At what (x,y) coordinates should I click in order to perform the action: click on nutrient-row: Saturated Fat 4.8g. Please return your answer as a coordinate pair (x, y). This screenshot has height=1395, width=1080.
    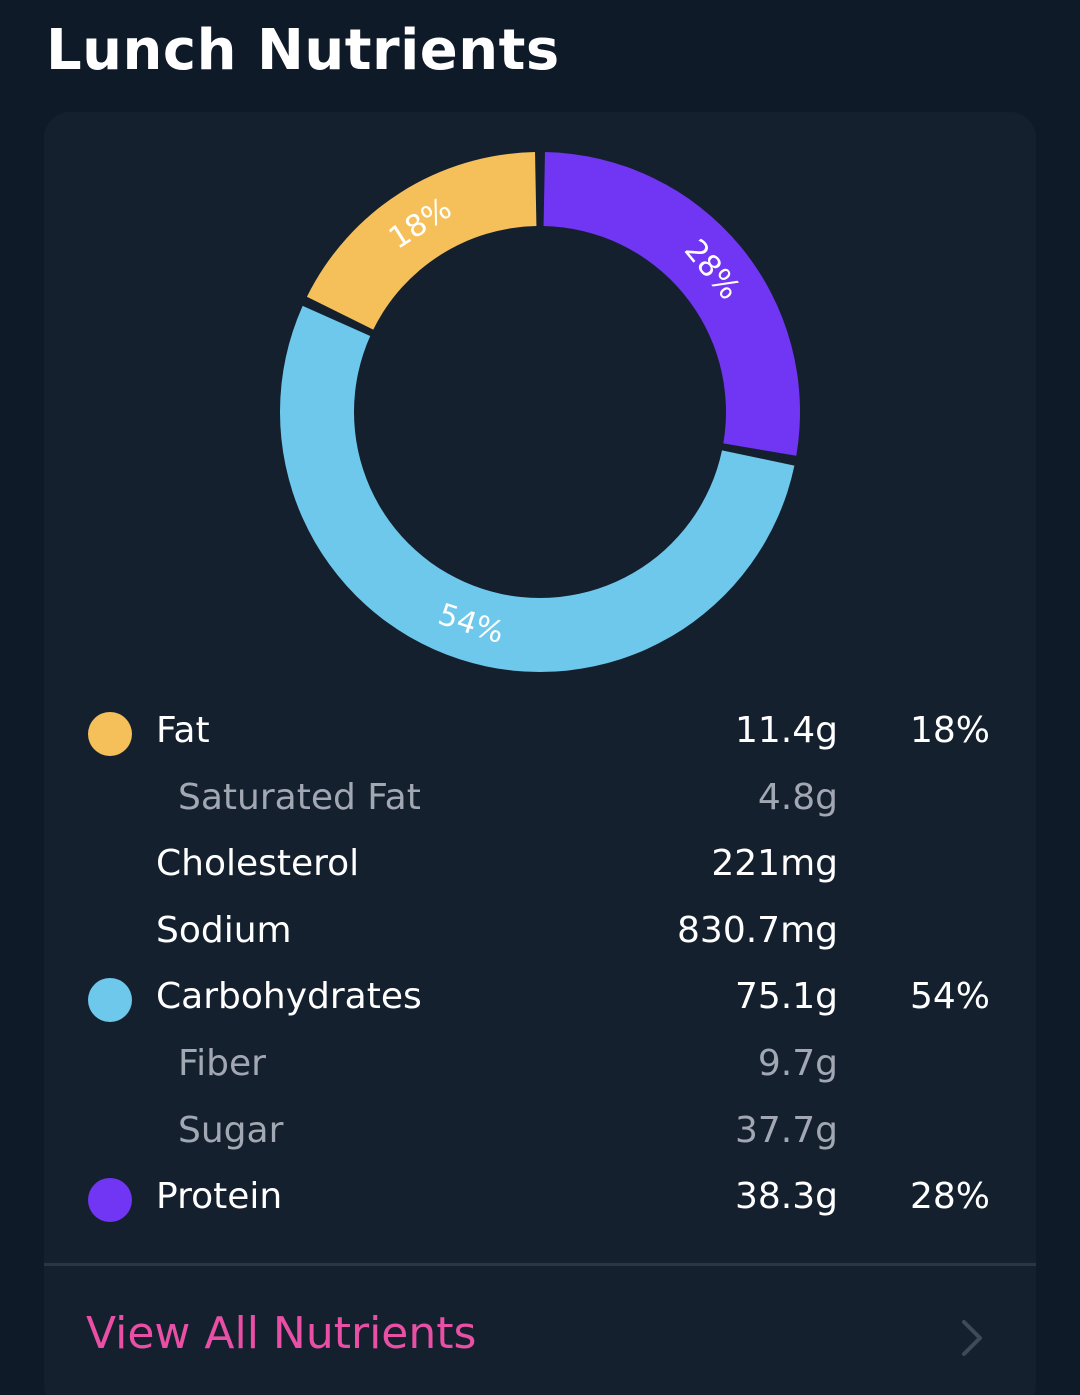
    Looking at the image, I should click on (540, 800).